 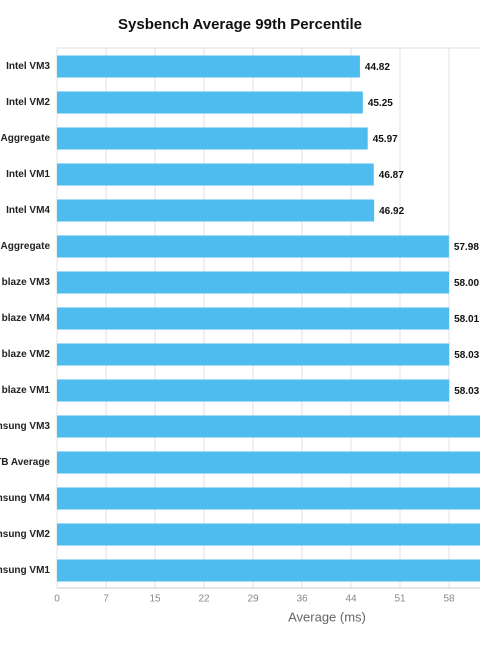 I want to click on y-tick-label: TB Average, so click(x=25, y=462).